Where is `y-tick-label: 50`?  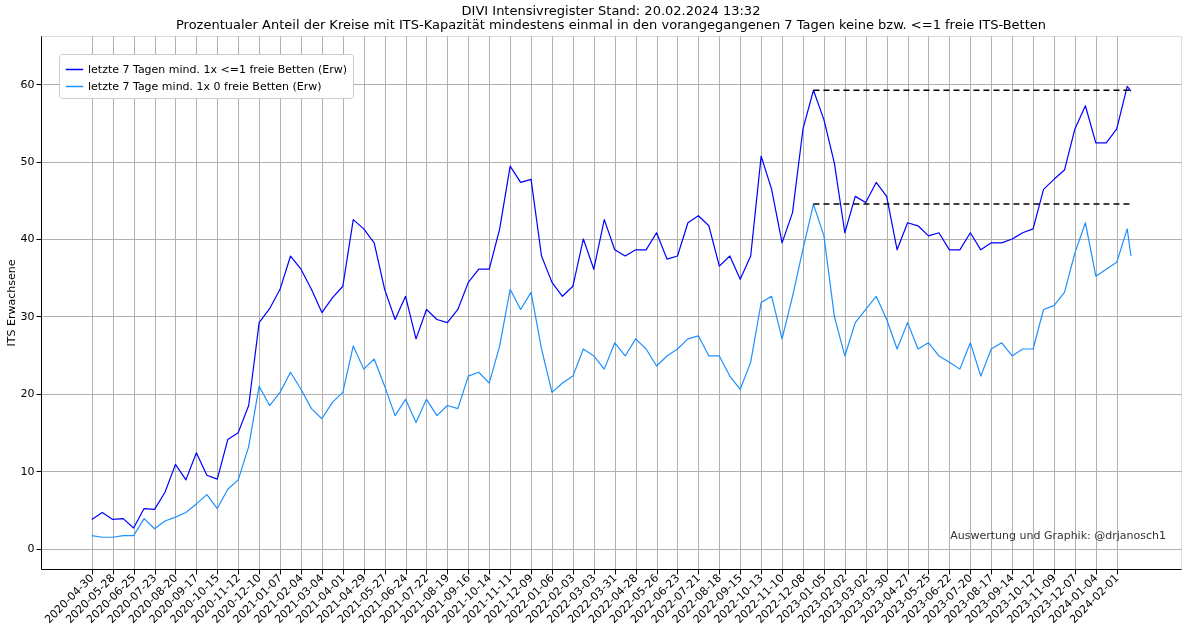 y-tick-label: 50 is located at coordinates (27, 161).